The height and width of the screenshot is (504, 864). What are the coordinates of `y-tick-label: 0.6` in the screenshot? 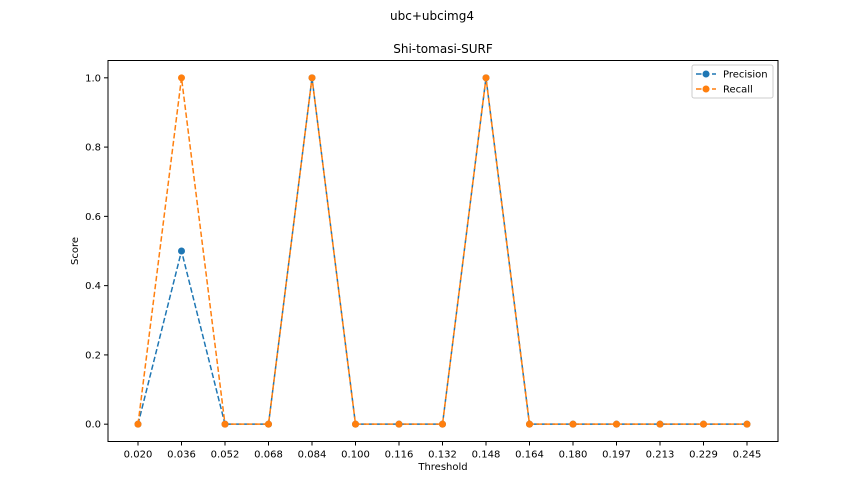 It's located at (93, 217).